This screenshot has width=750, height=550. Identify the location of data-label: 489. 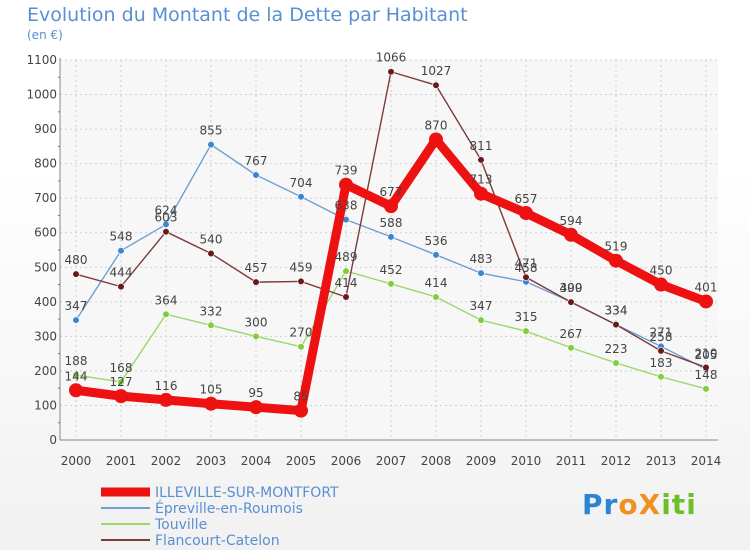
(346, 257).